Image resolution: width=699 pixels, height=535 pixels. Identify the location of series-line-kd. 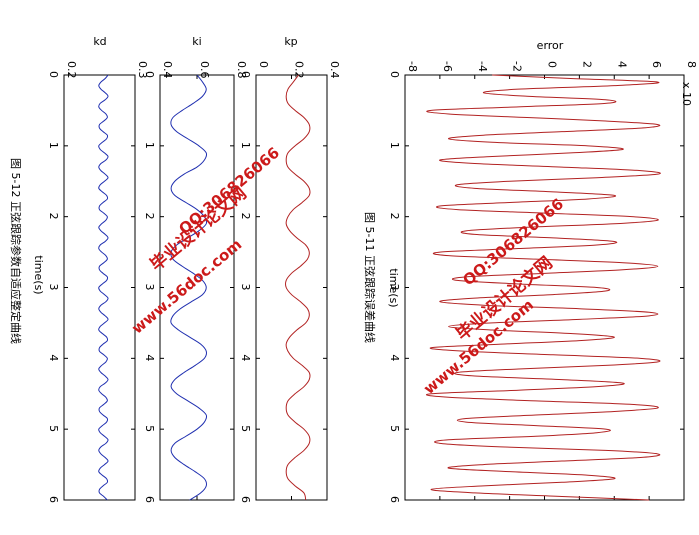
(103, 287).